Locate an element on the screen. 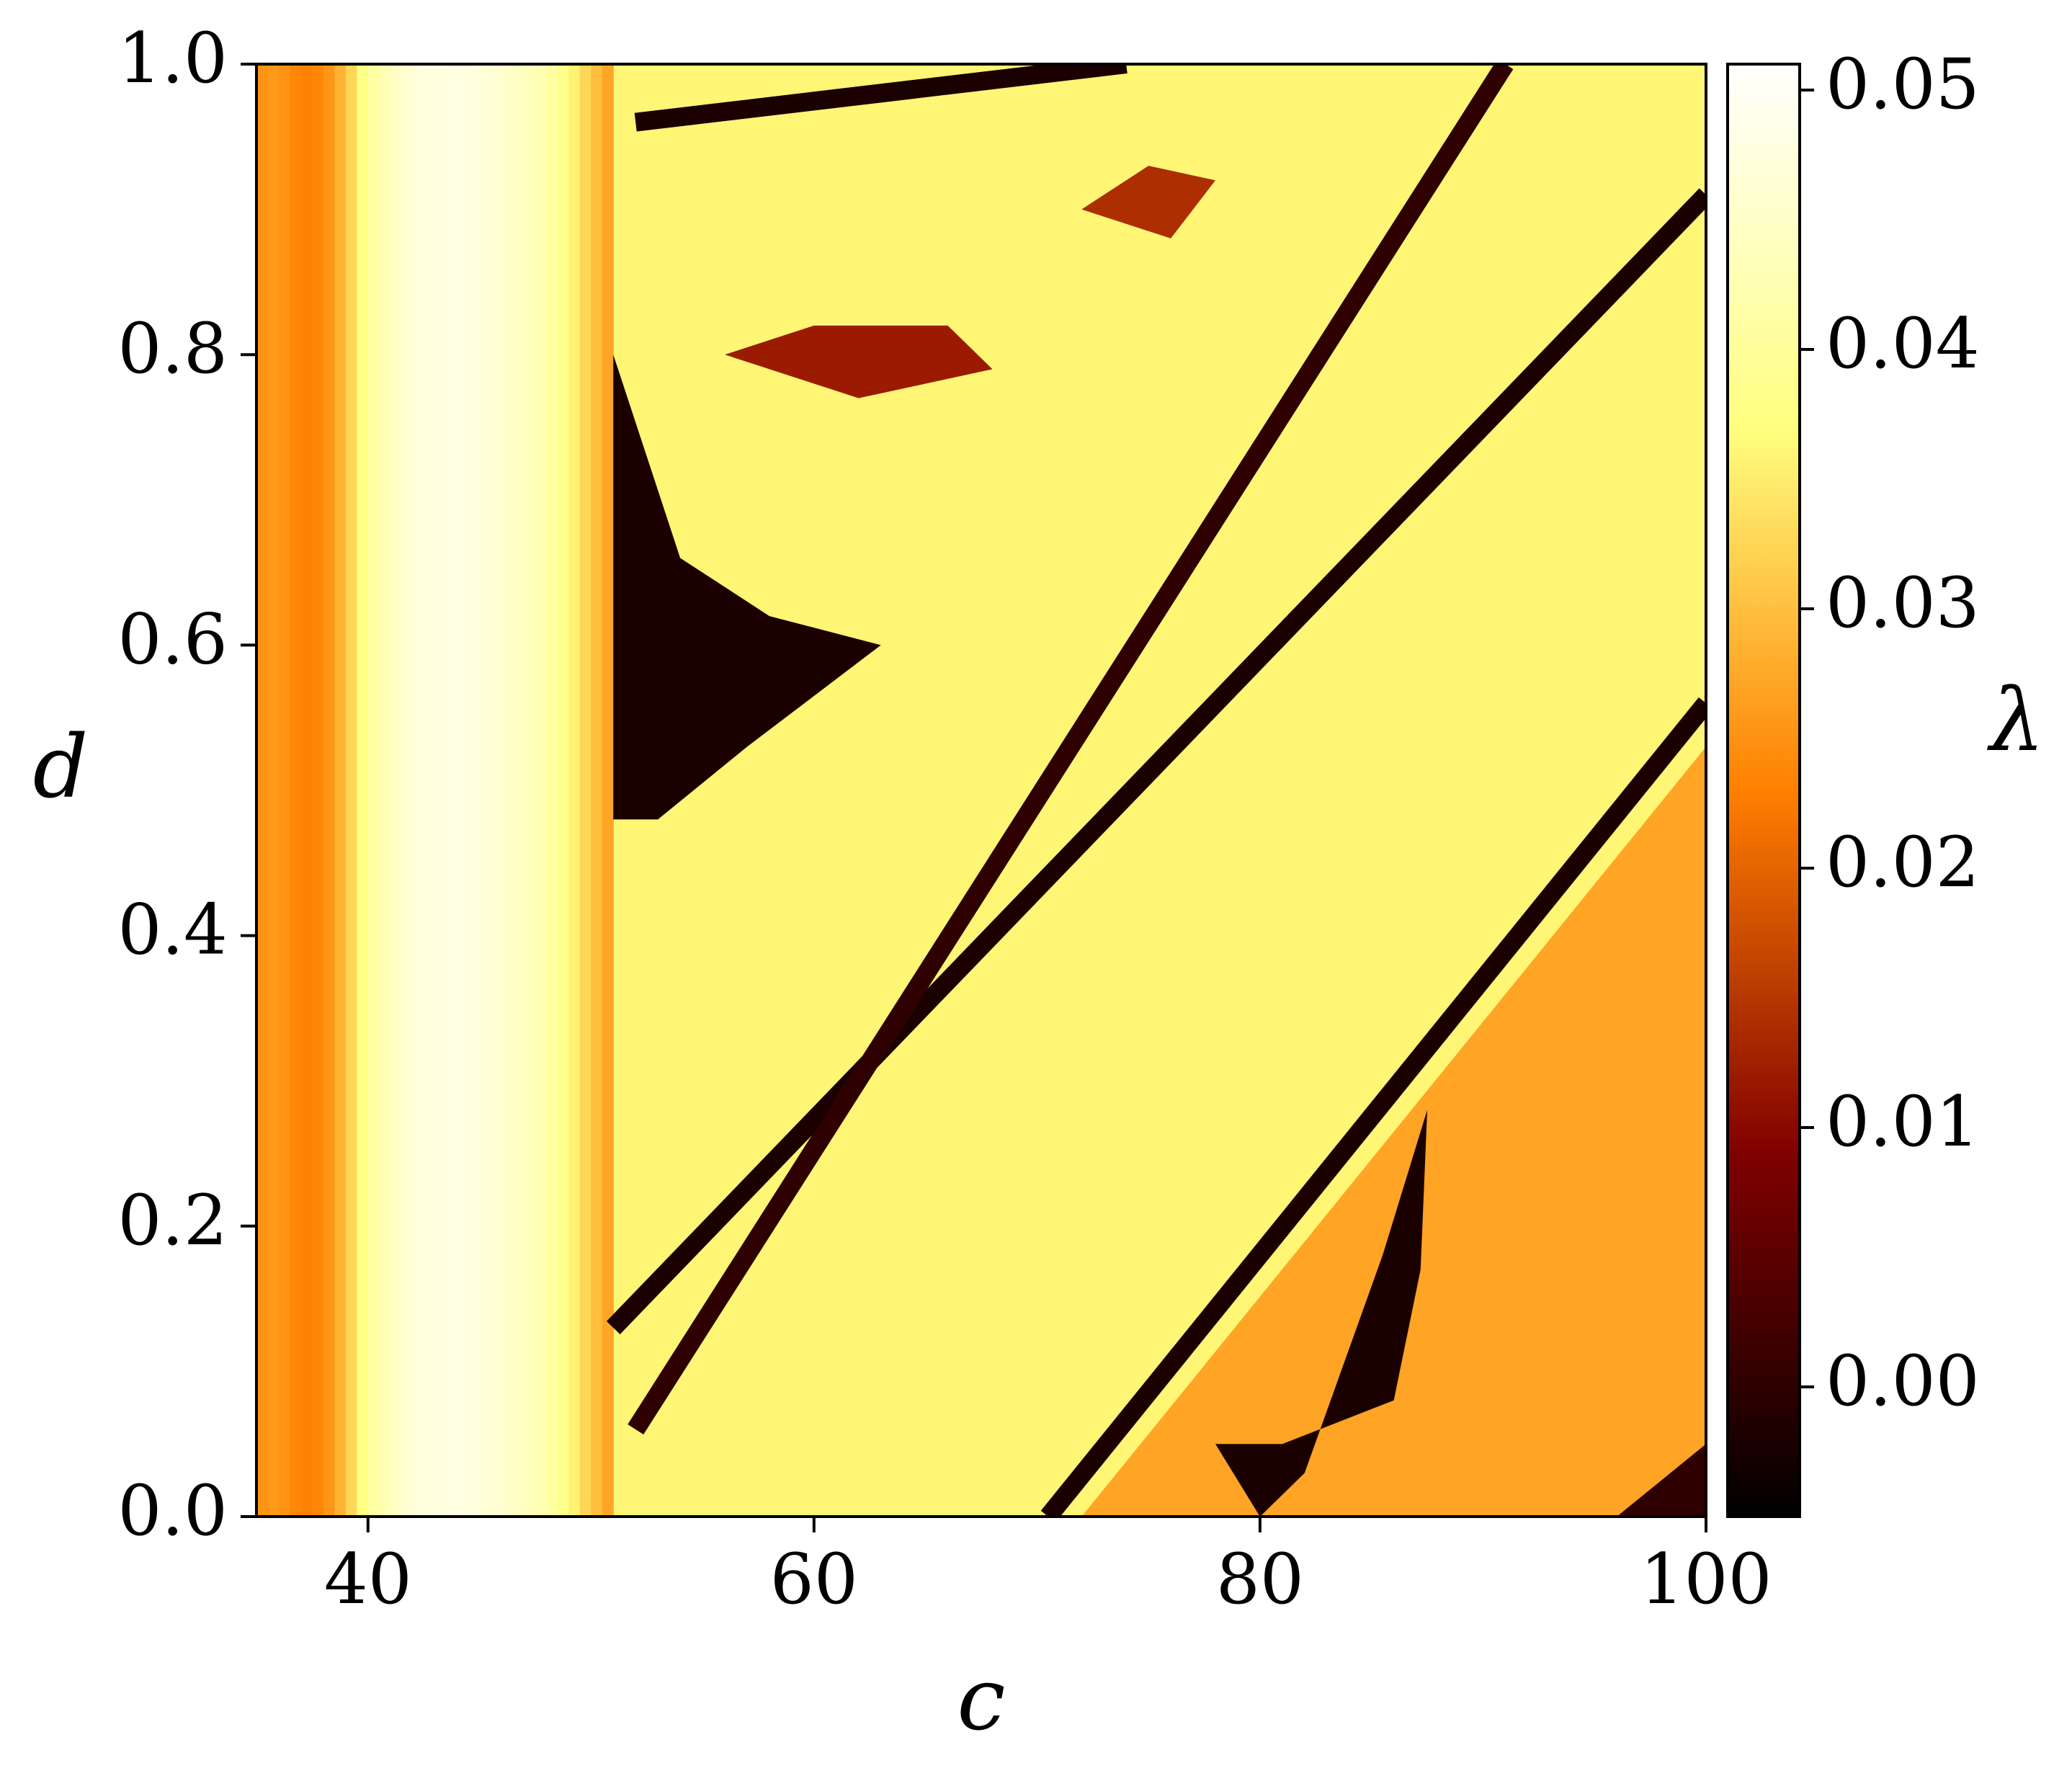 The image size is (2072, 1781). x-tick-label: 60 is located at coordinates (814, 1579).